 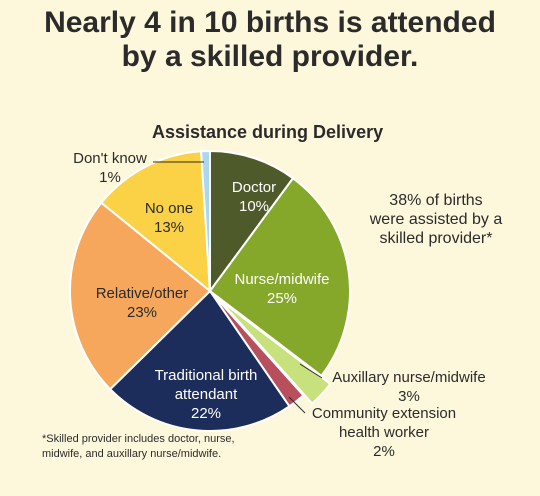 What do you see at coordinates (169, 227) in the screenshot?
I see `slice-value-no-one: 13%` at bounding box center [169, 227].